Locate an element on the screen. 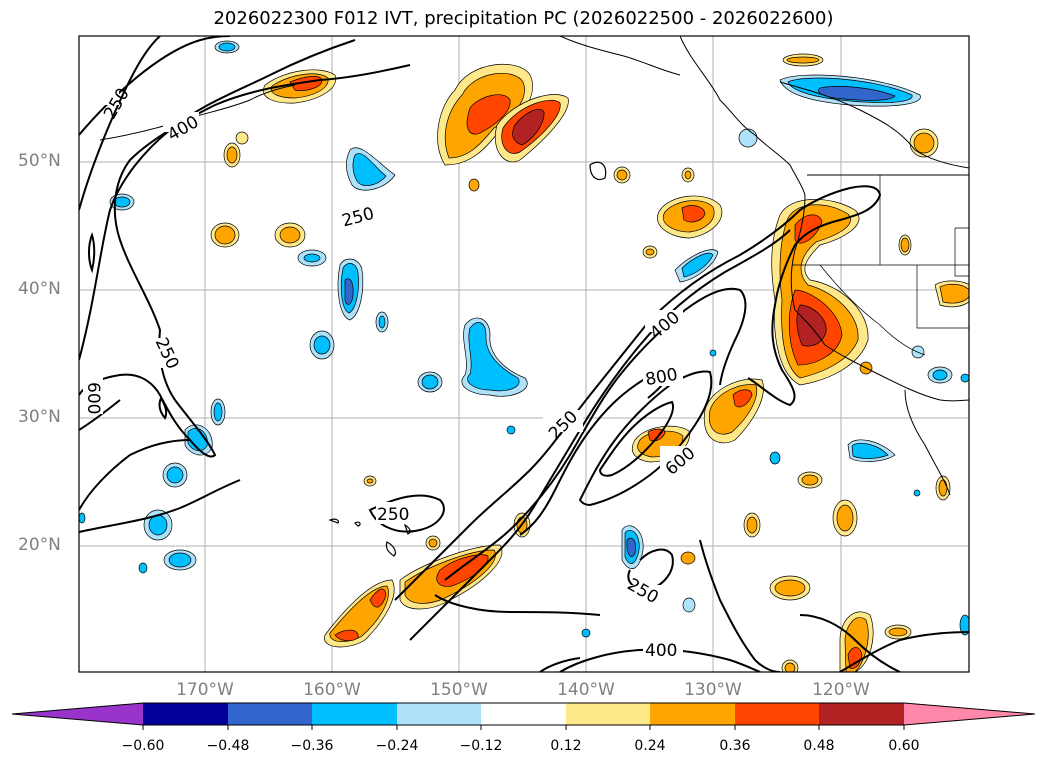  contour-label: 600 is located at coordinates (93, 398).